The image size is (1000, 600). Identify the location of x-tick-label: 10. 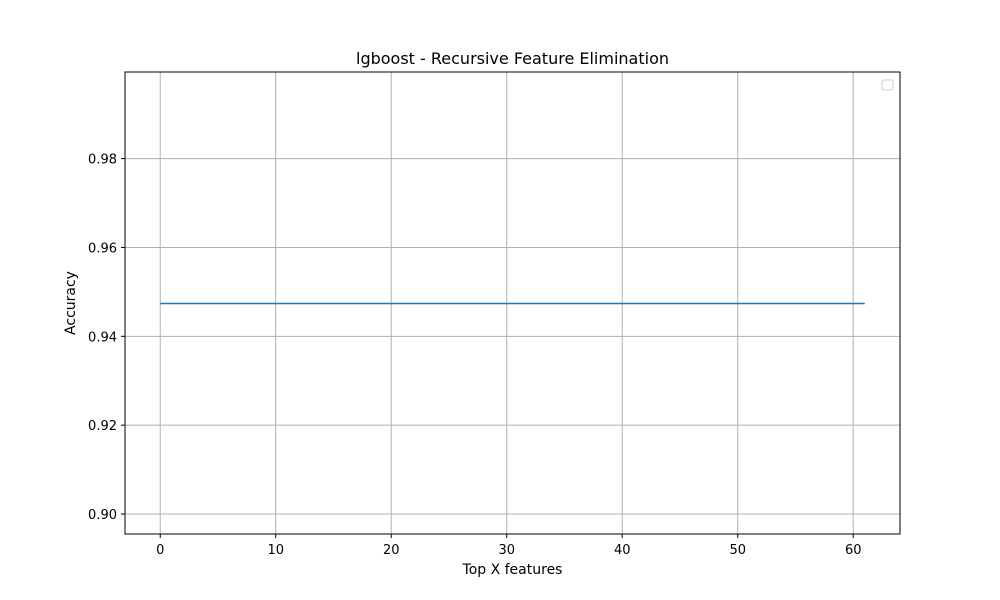
(275, 550).